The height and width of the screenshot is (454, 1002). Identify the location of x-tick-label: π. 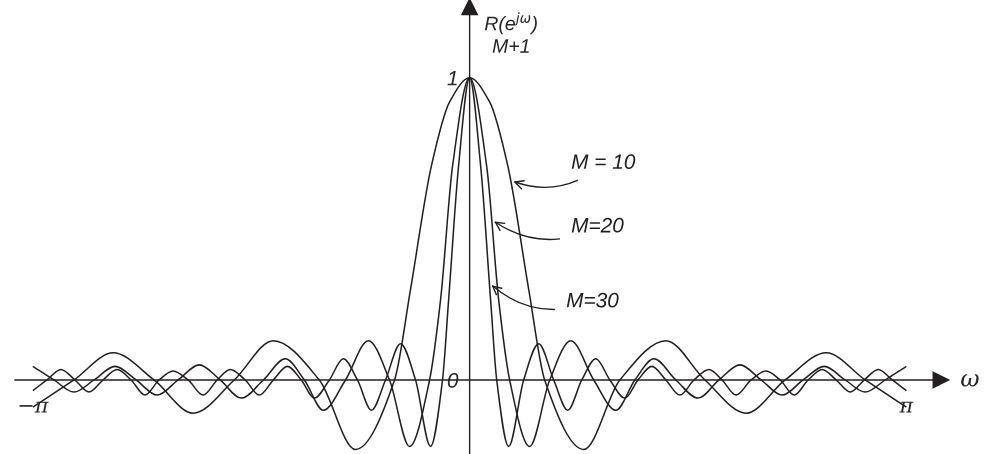
(906, 407).